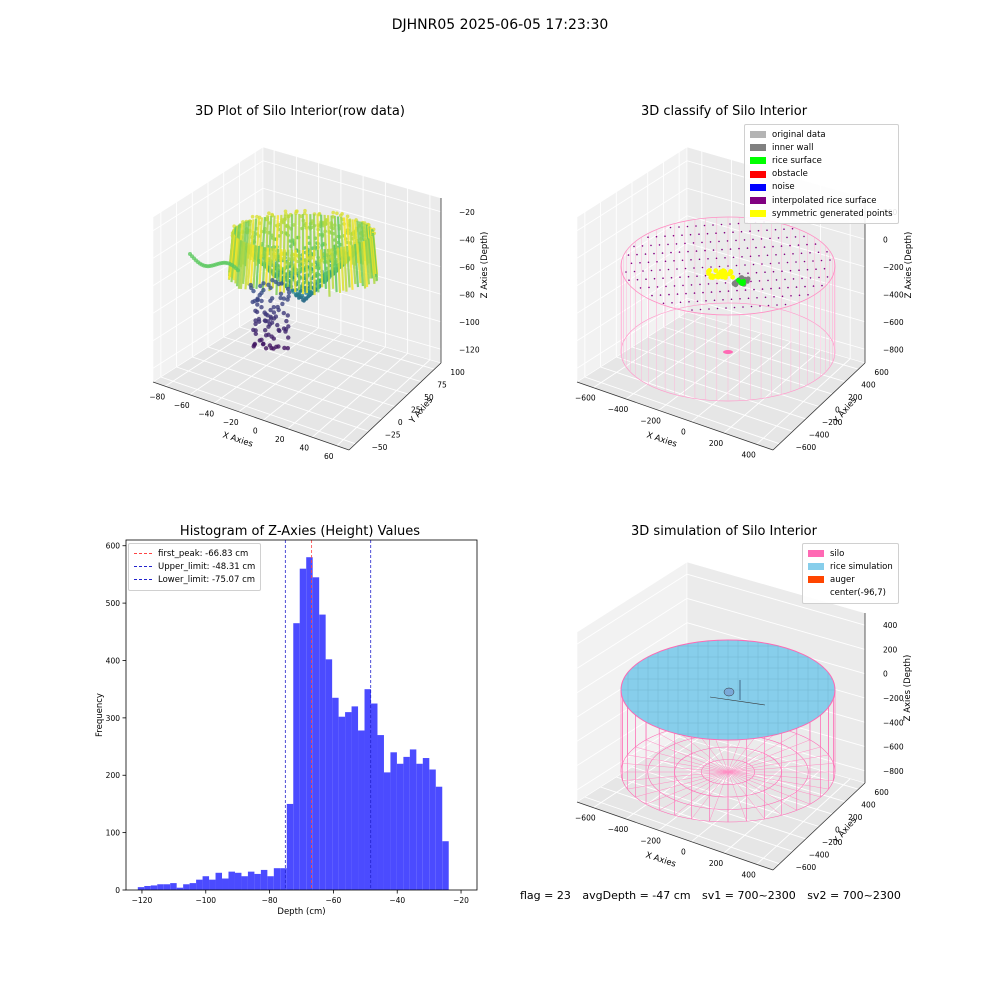  Describe the element at coordinates (790, 174) in the screenshot. I see `legend-label: obstacle` at that location.